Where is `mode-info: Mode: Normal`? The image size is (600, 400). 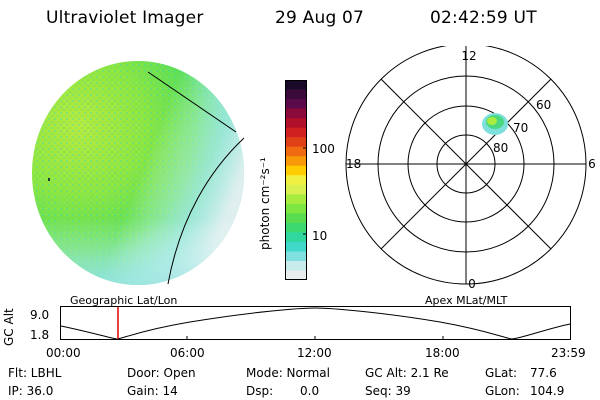 mode-info: Mode: Normal is located at coordinates (288, 373).